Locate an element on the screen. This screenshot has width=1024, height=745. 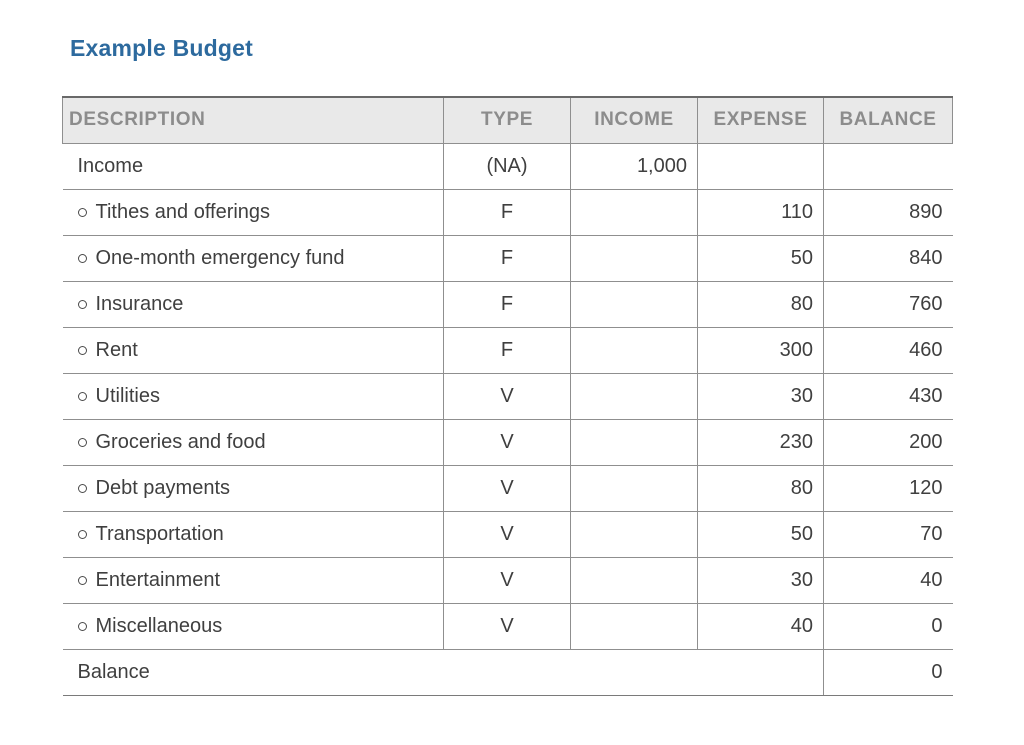
table-row: Transportation V 50 70 is located at coordinates (507, 534).